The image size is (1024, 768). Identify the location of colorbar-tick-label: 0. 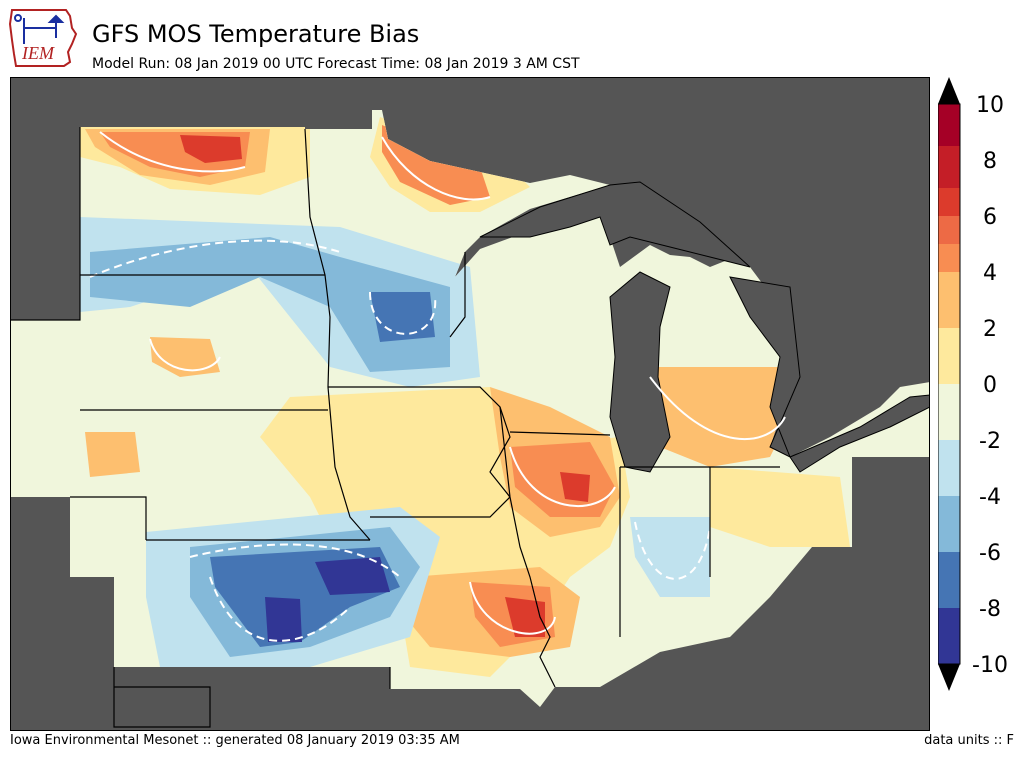
(990, 385).